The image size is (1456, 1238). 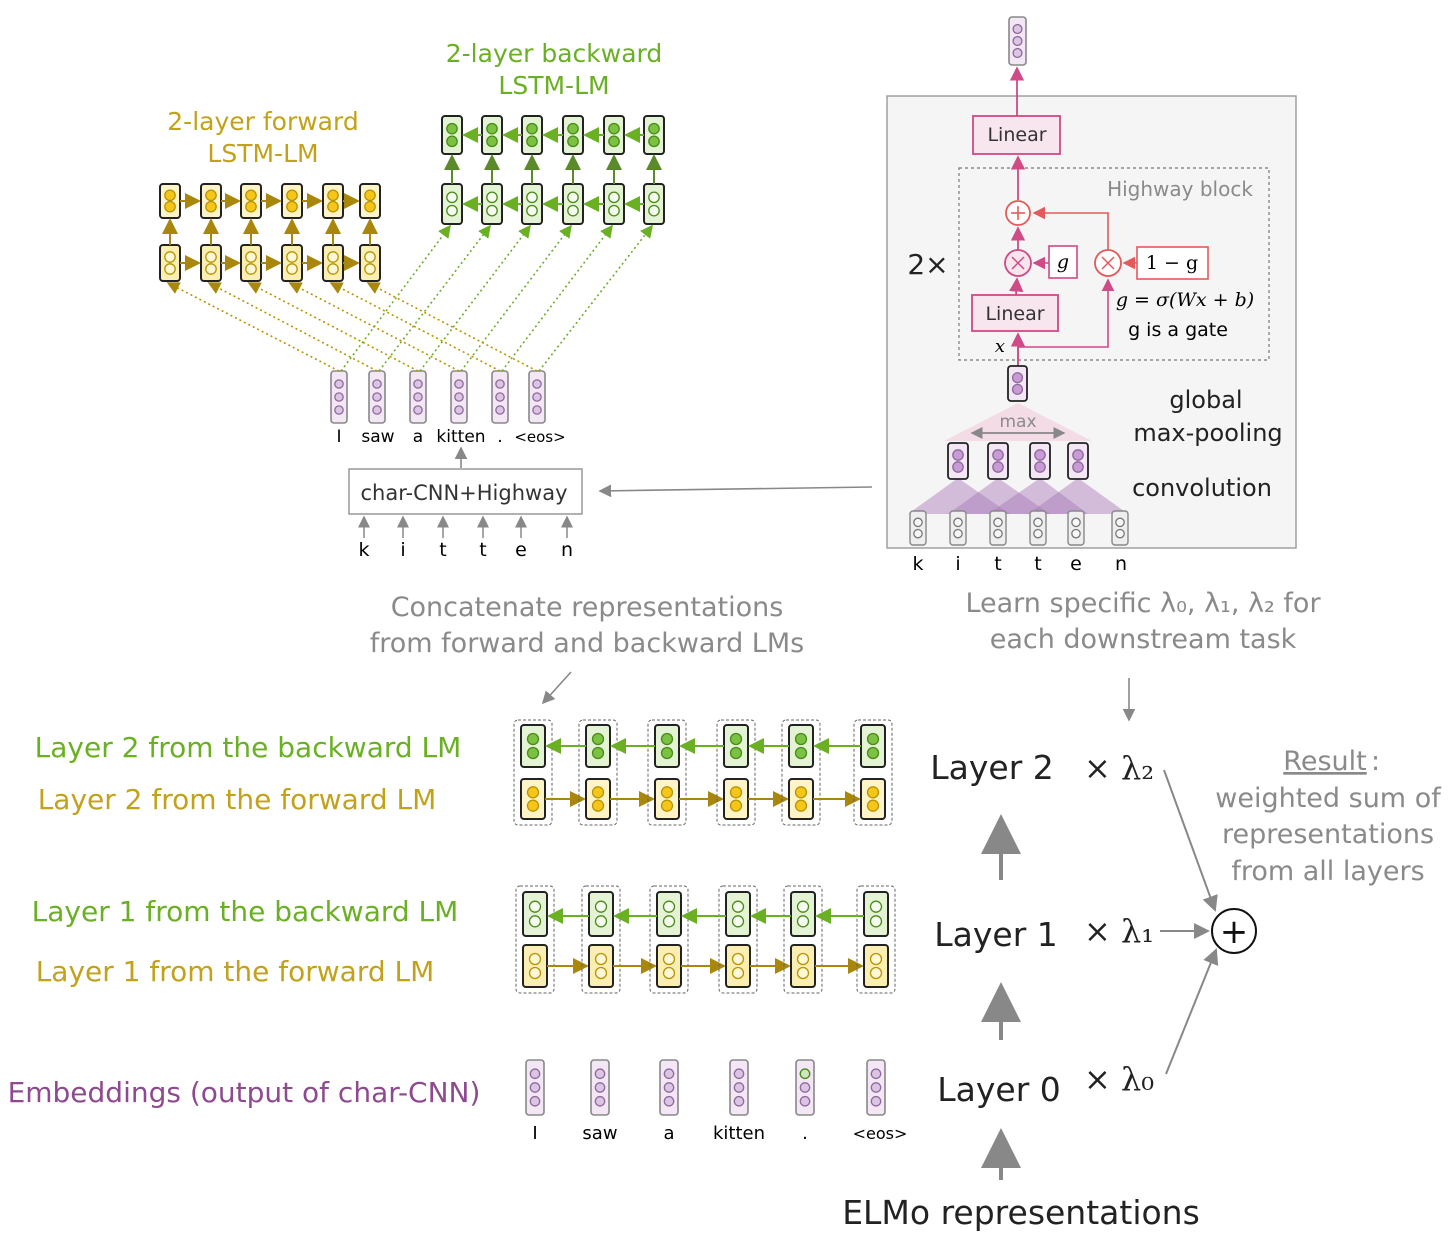 I want to click on panel-output-vector-dot, so click(x=1017, y=29).